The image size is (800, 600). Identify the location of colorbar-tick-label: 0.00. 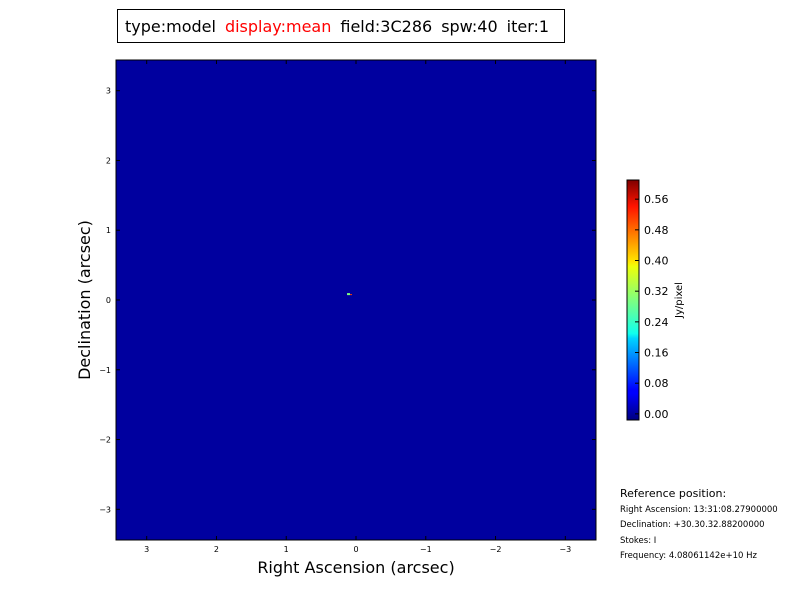
(656, 414).